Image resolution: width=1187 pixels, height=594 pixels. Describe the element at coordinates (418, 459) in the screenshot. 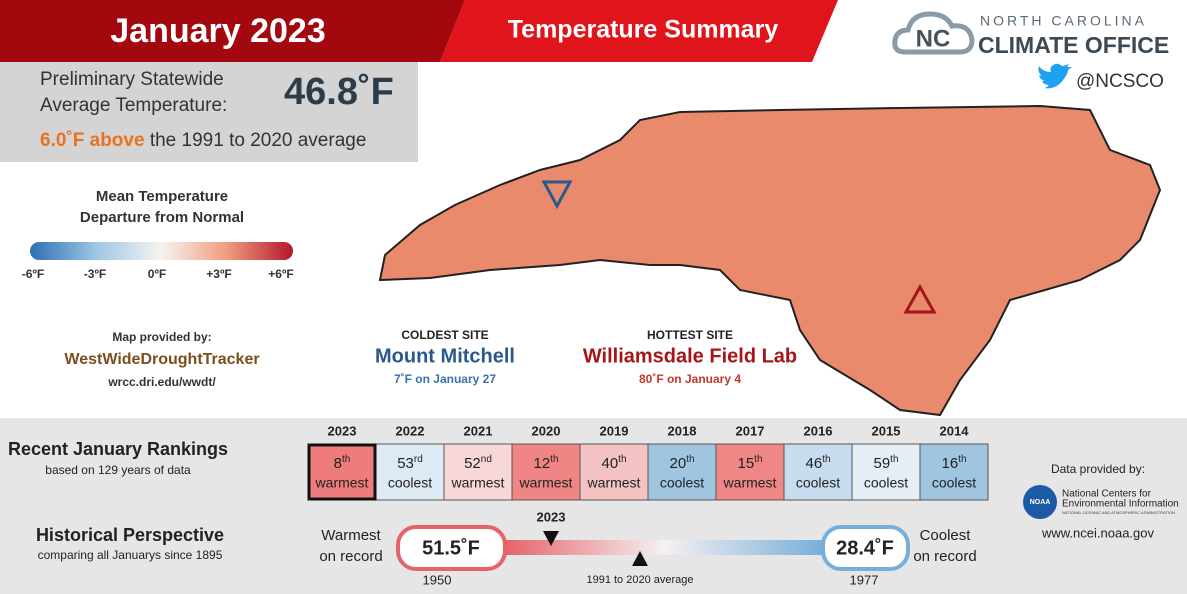

I see `rank-suffix: rd` at that location.